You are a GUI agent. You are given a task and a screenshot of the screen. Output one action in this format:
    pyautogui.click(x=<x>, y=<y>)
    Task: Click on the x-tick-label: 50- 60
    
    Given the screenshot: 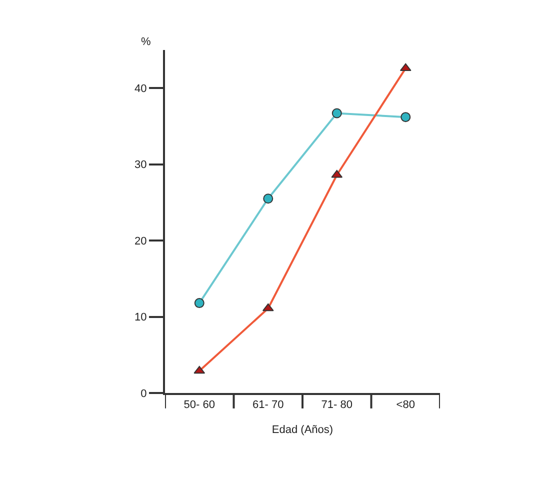 What is the action you would take?
    pyautogui.click(x=199, y=405)
    